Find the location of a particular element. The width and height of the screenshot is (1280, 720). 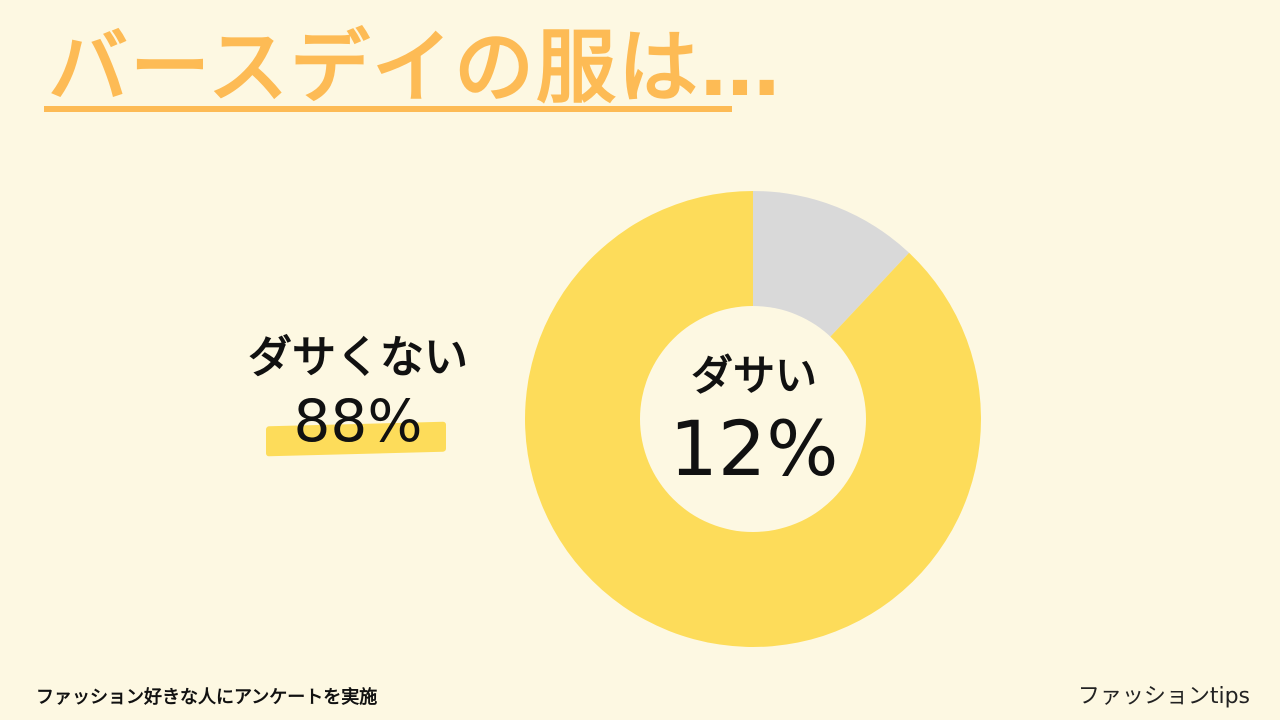

label-uncool-name: ダサい is located at coordinates (753, 375).